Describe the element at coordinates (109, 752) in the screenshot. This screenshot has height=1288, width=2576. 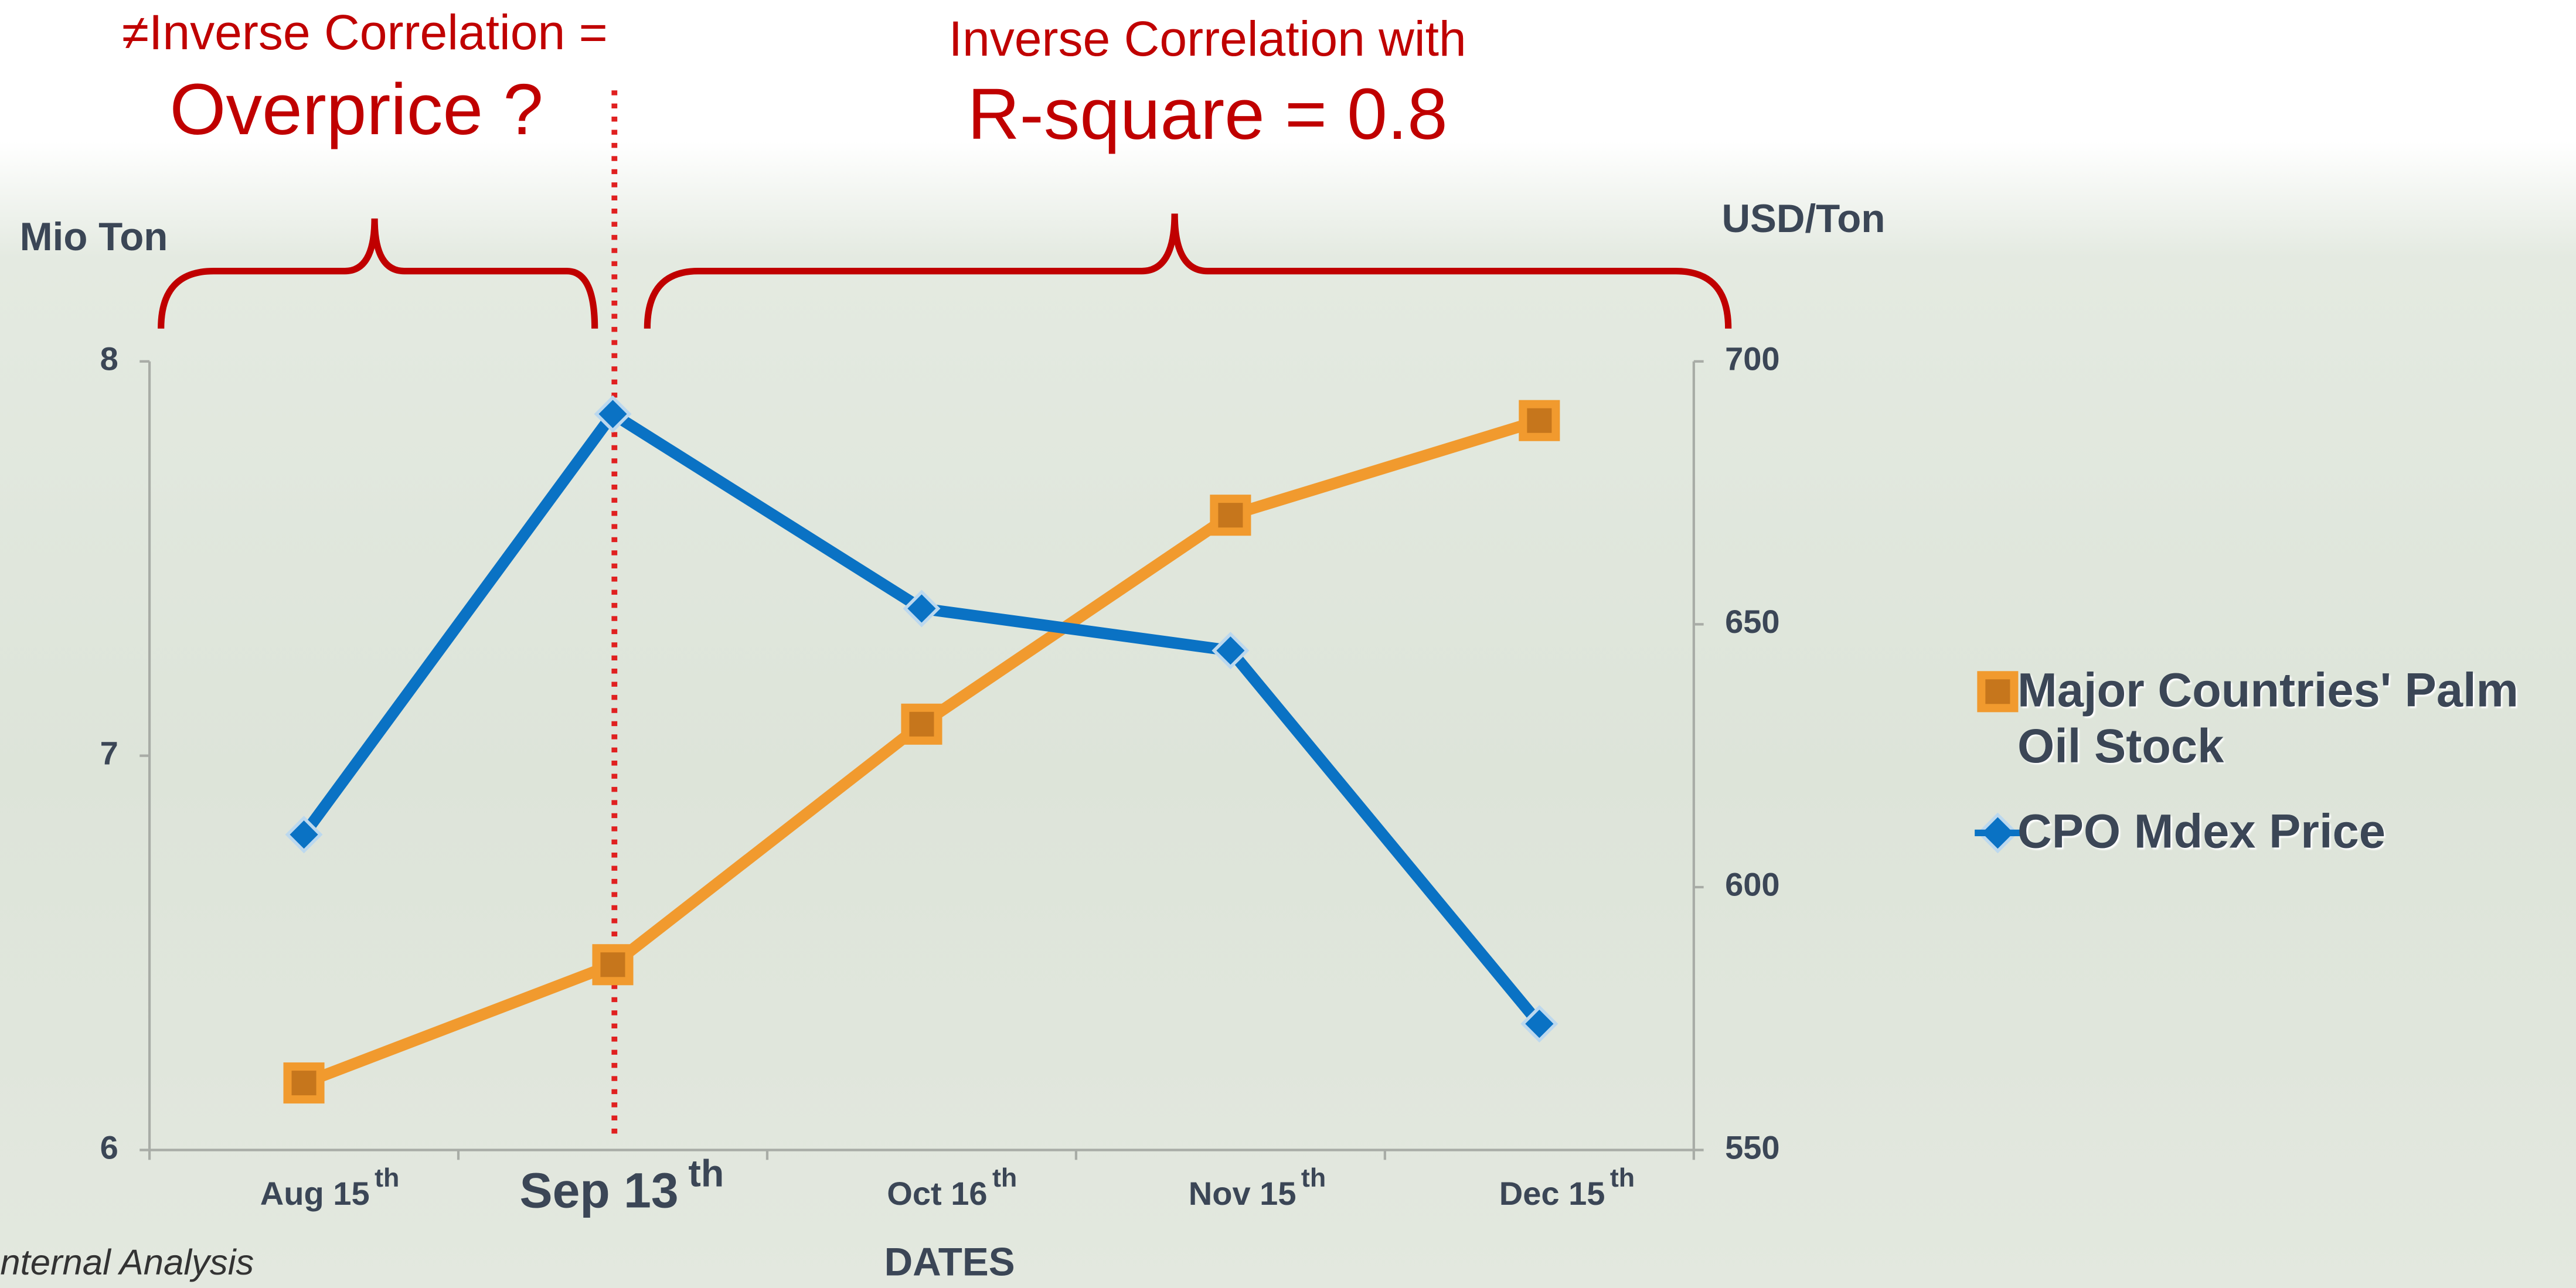
I see `y-tick-label: 7` at that location.